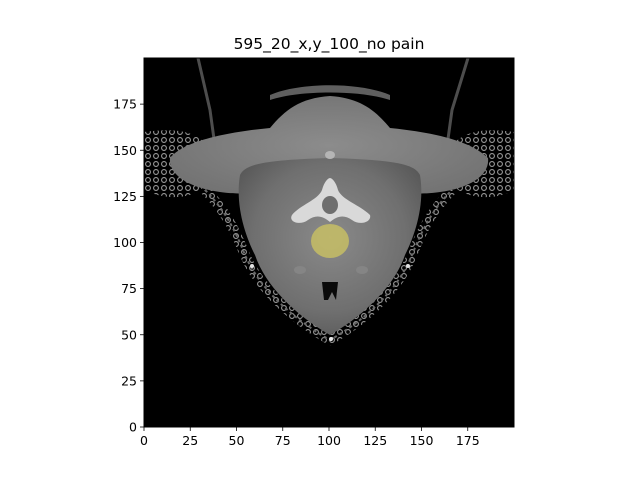  Describe the element at coordinates (125, 150) in the screenshot. I see `y-tick-label: 150` at that location.